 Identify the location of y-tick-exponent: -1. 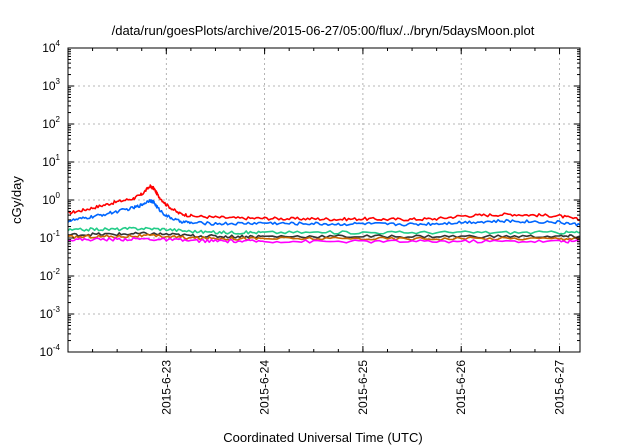
(57, 233).